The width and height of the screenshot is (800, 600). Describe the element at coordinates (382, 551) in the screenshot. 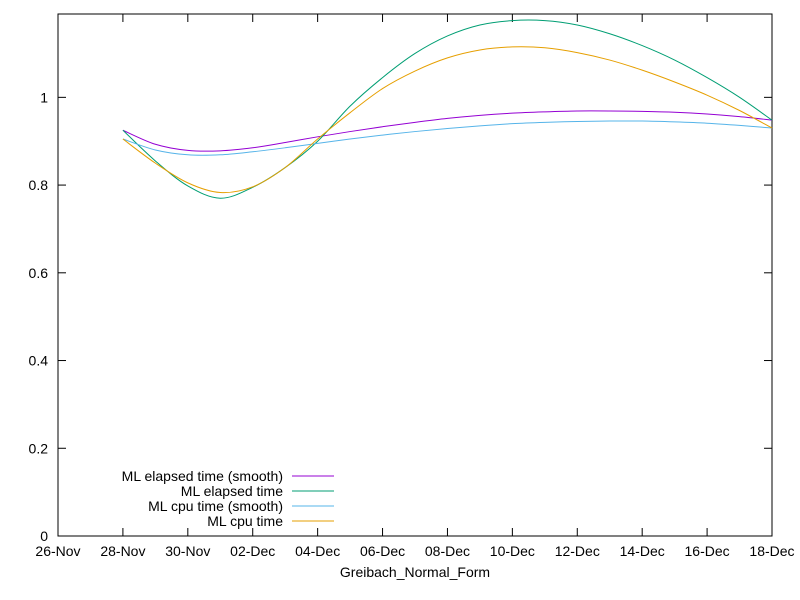

I see `x-tick-label: 06-Dec` at that location.